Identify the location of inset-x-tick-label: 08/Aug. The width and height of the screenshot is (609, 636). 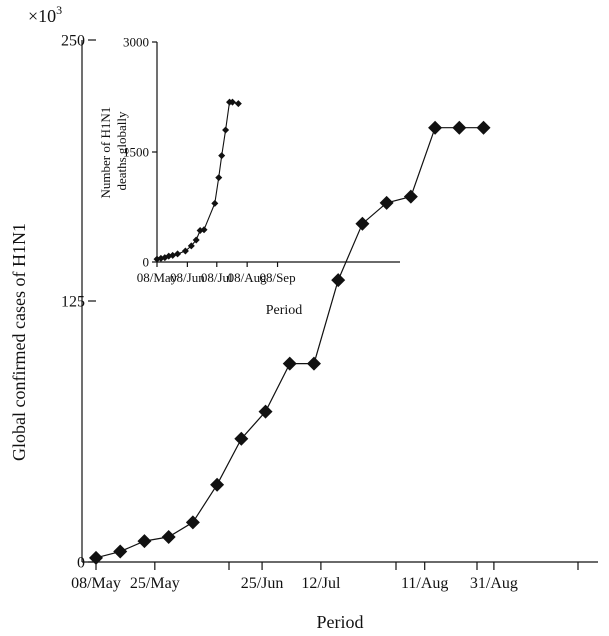
(248, 277).